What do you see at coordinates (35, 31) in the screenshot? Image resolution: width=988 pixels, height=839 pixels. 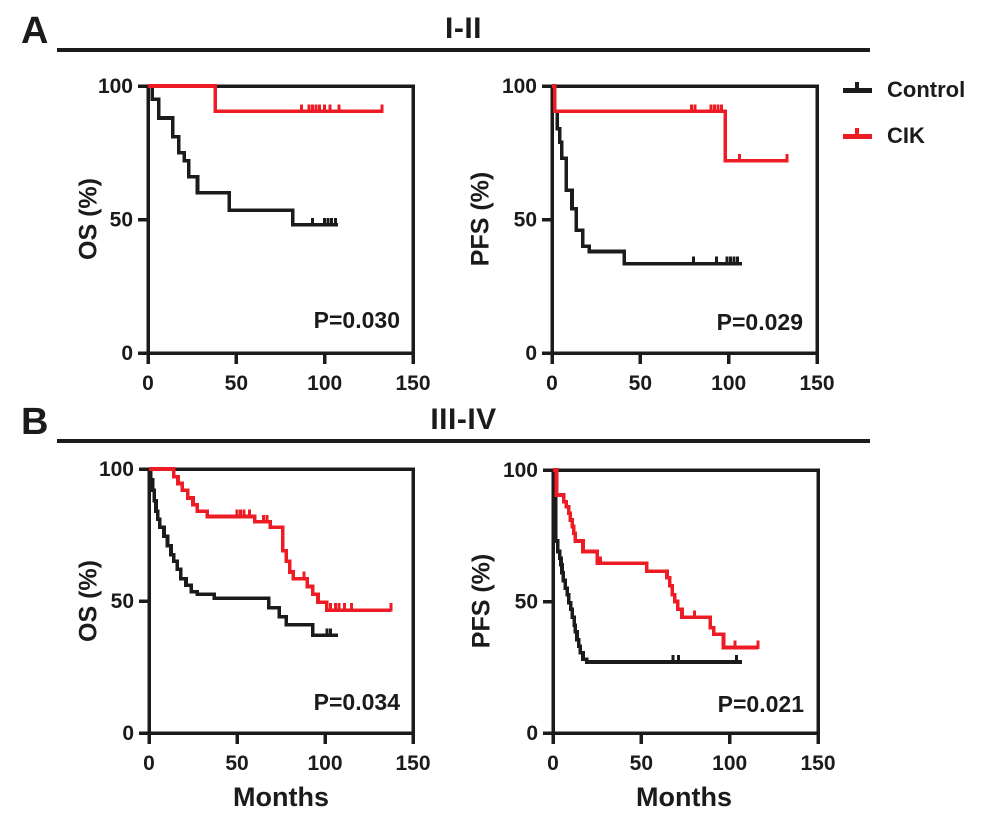 I see `panel-a-letter: A` at bounding box center [35, 31].